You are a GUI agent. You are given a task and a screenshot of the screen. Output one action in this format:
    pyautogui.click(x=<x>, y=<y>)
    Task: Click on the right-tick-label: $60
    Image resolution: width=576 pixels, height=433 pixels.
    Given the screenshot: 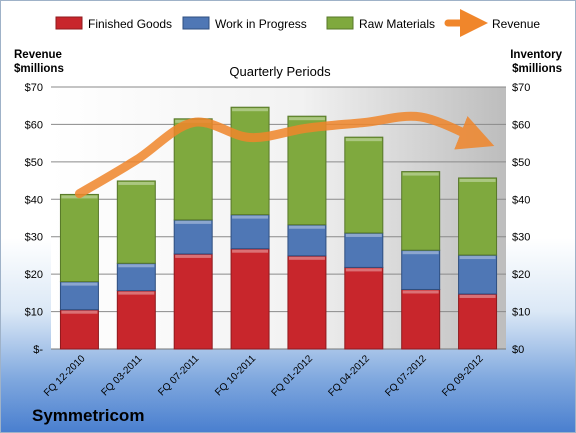 What is the action you would take?
    pyautogui.click(x=521, y=125)
    